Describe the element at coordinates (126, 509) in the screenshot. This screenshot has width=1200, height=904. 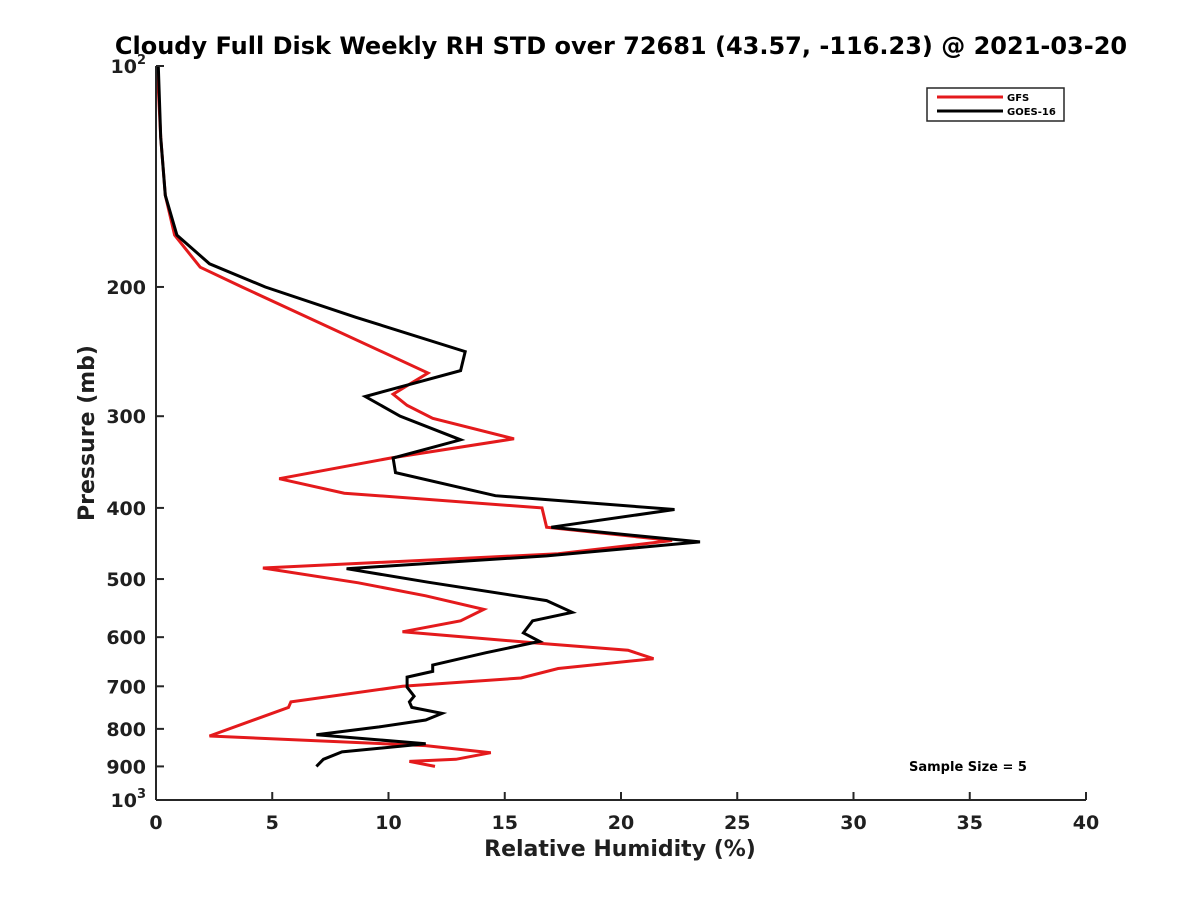
I see `y-tick-label: 400` at that location.